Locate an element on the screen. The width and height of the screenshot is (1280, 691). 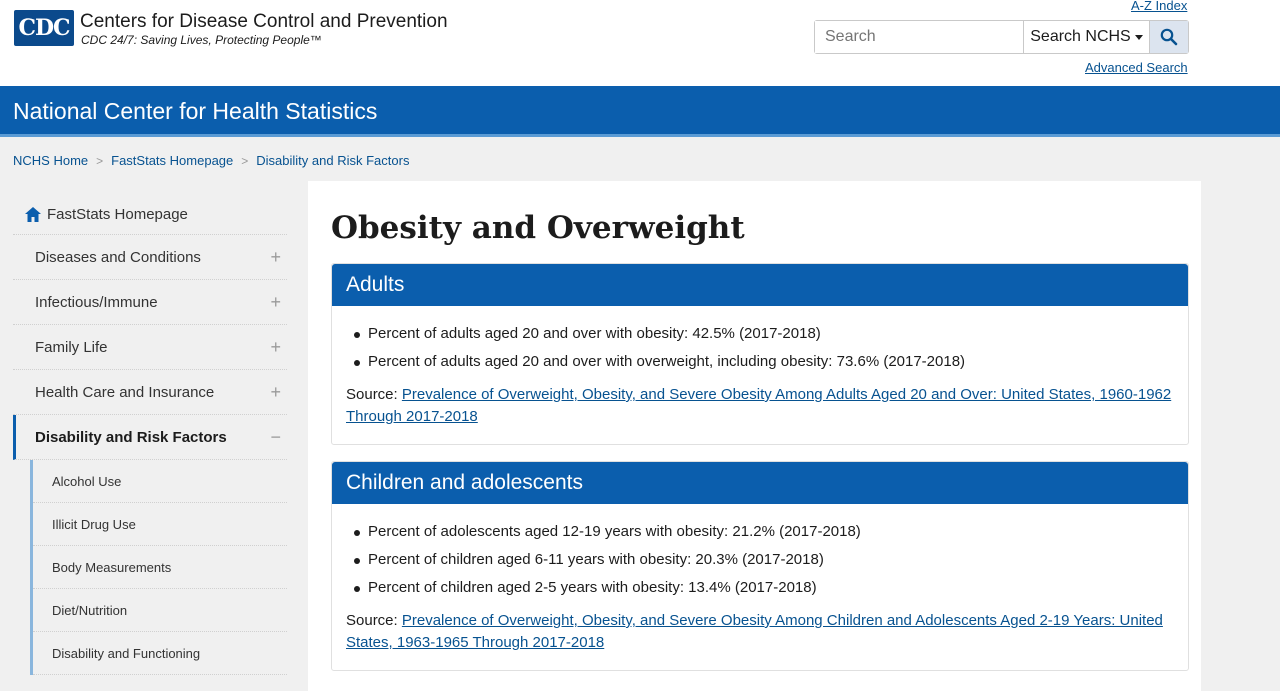
search-input is located at coordinates (919, 37).